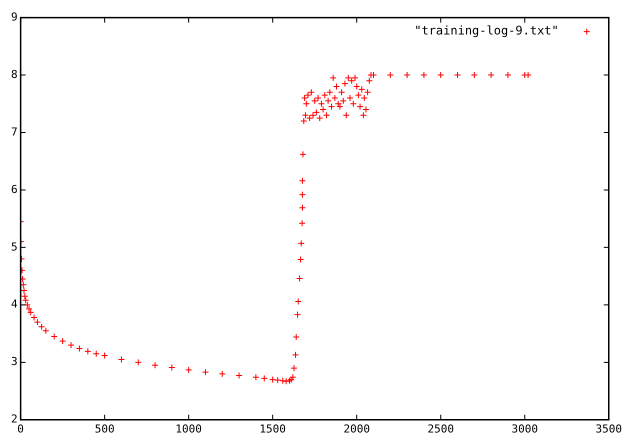 This screenshot has height=447, width=633. I want to click on y-tick-label: 4, so click(14, 304).